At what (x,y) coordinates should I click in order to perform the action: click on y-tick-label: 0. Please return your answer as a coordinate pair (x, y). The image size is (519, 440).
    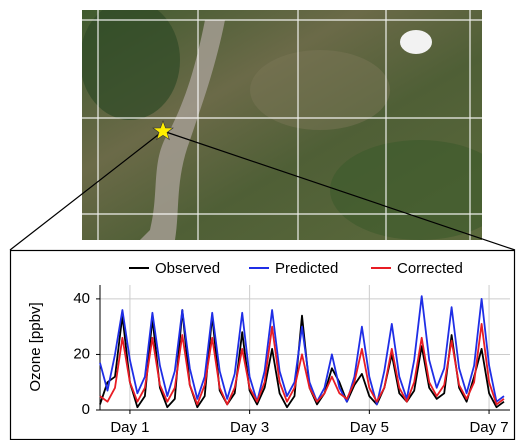
    Looking at the image, I should click on (86, 409).